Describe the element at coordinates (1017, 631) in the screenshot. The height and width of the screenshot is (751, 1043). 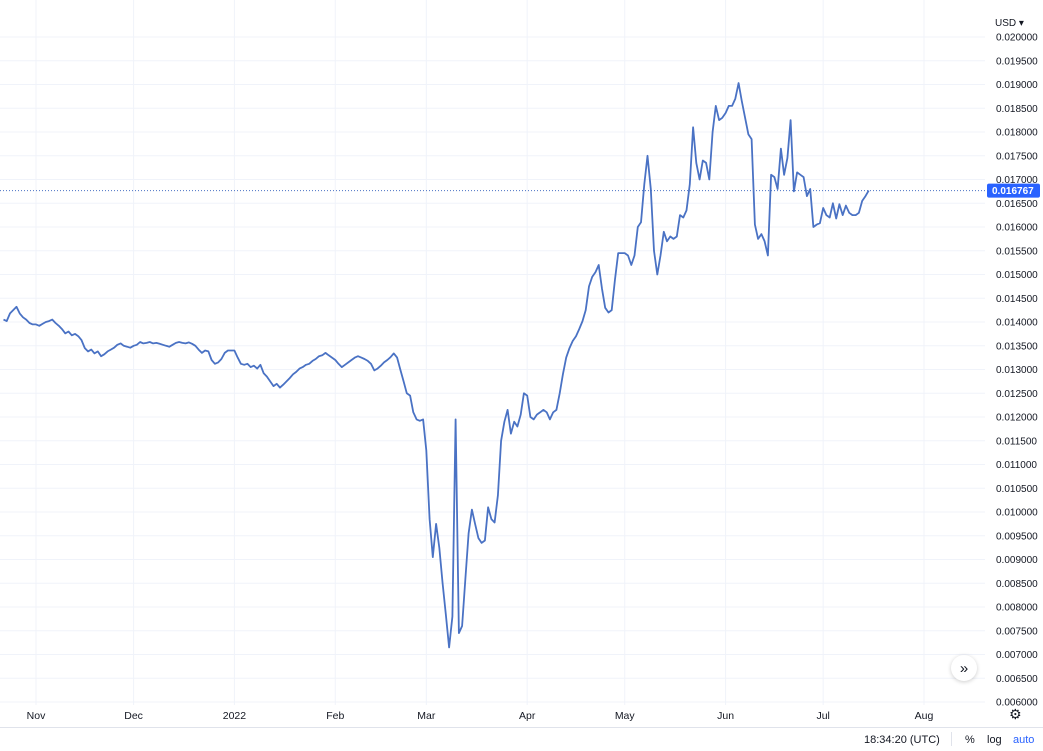
I see `y-tick-label: 0.007500` at that location.